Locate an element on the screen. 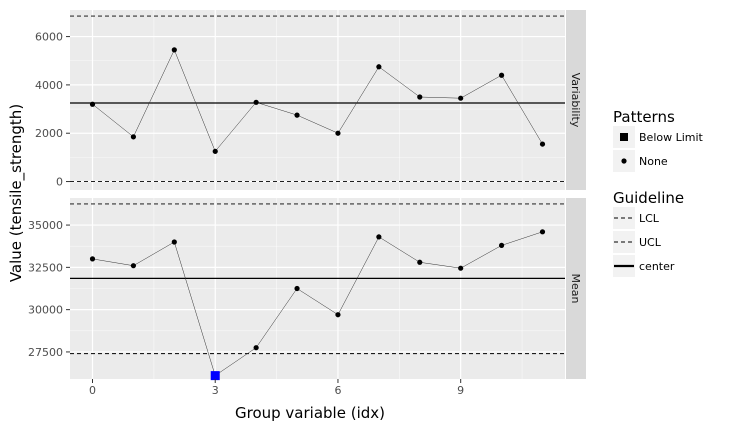 The width and height of the screenshot is (737, 430). legend-label: UCL is located at coordinates (650, 242).